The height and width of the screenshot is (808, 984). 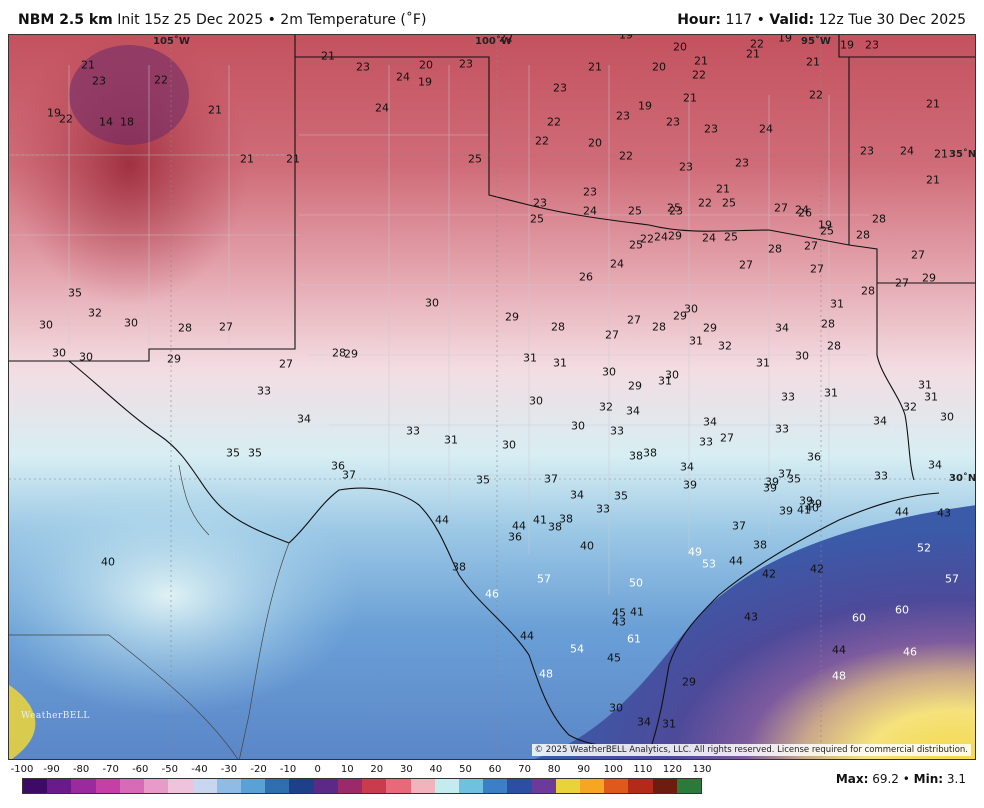 I want to click on scale-tick: -80, so click(x=81, y=769).